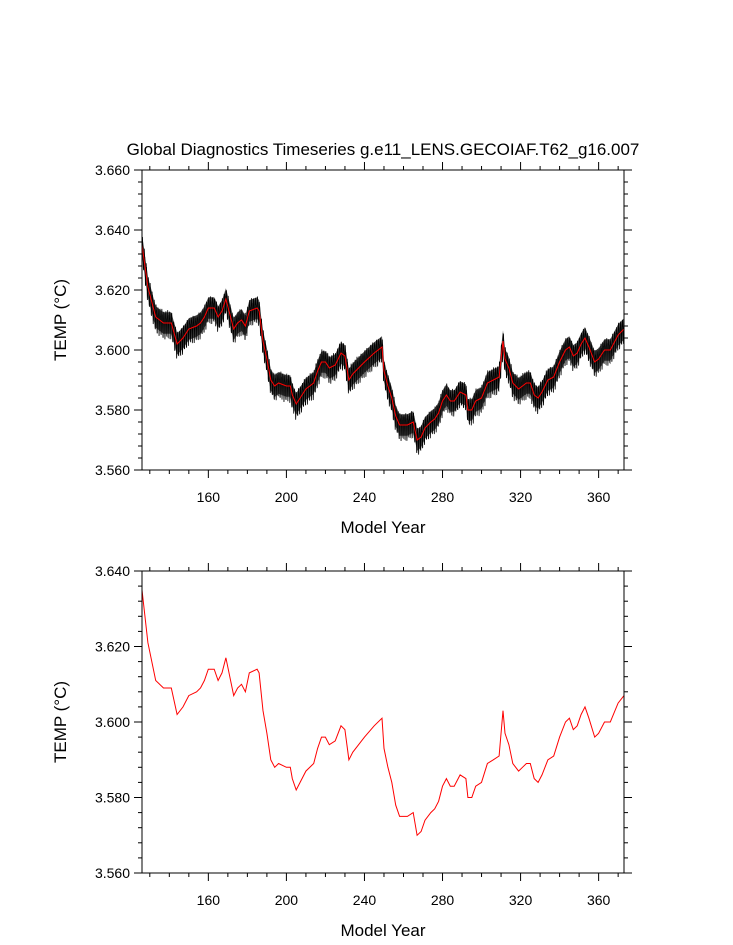  I want to click on series-line-smoothed, so click(383, 342).